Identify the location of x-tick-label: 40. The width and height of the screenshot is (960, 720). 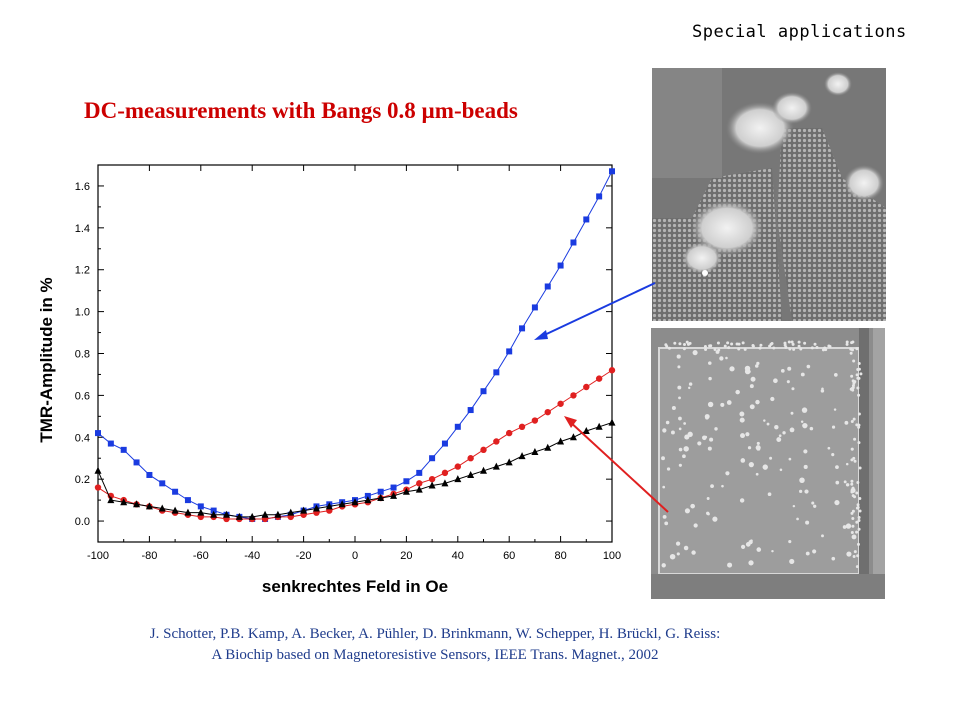
(458, 556).